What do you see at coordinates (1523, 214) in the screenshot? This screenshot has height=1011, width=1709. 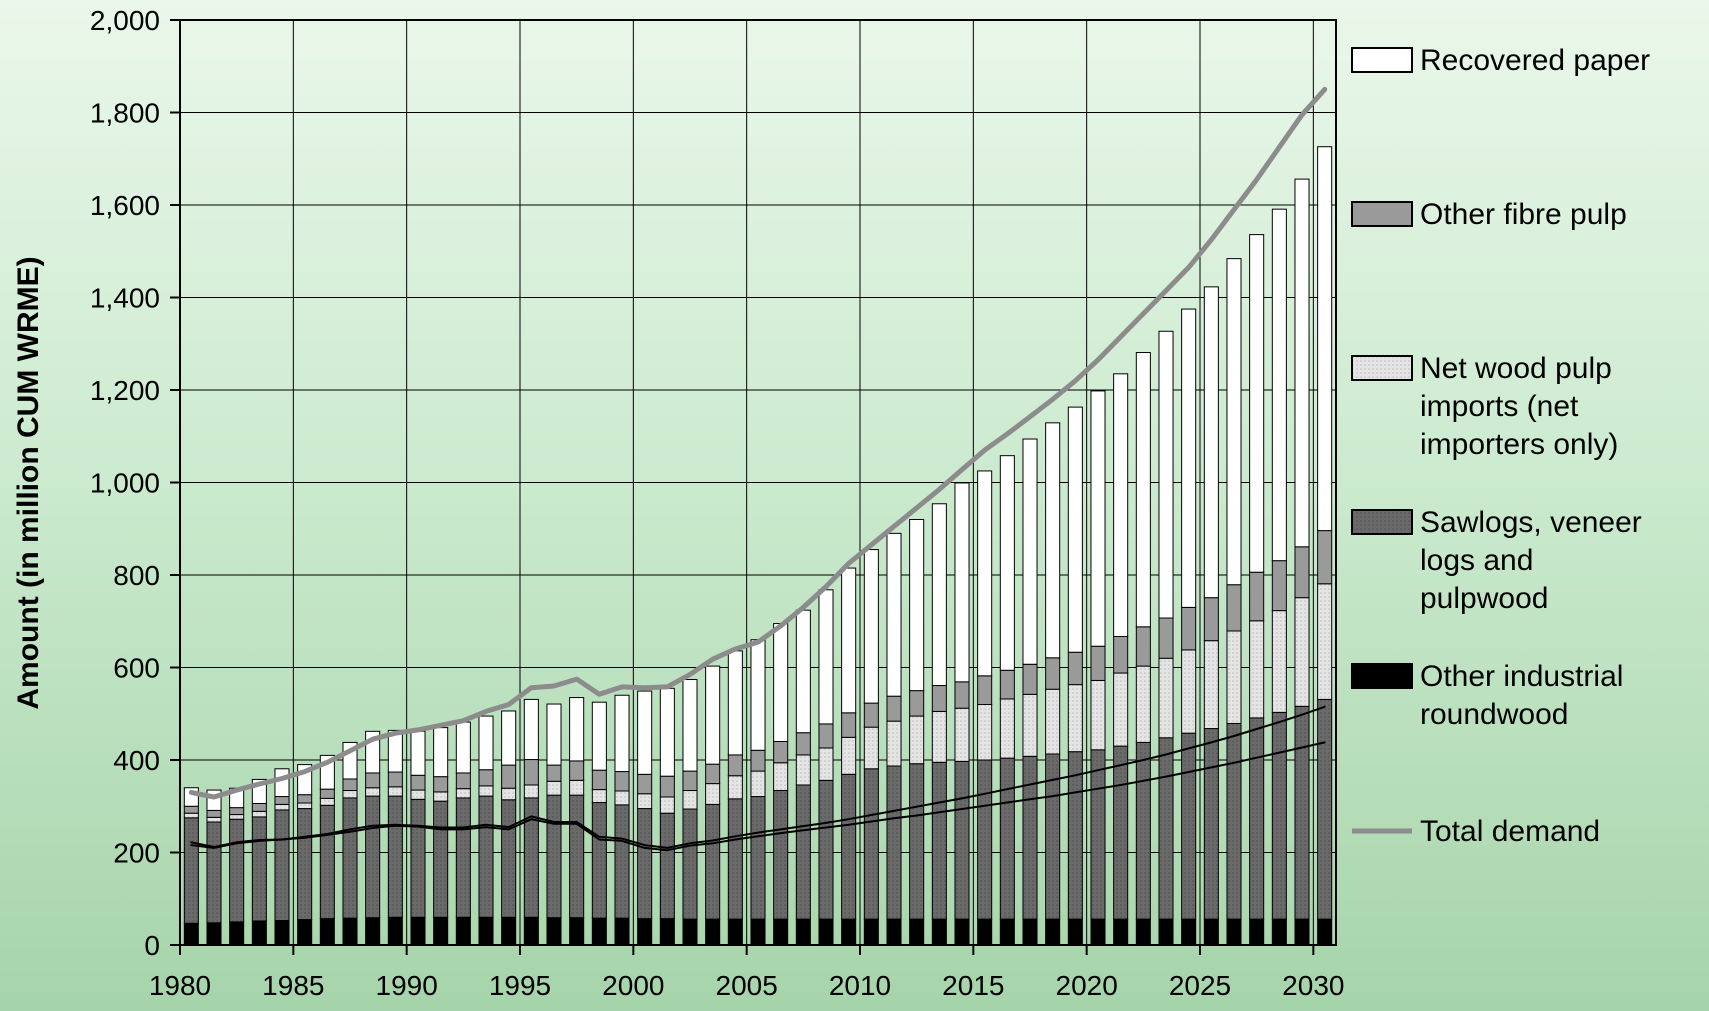 I see `legend-label: Other fibre pulp` at bounding box center [1523, 214].